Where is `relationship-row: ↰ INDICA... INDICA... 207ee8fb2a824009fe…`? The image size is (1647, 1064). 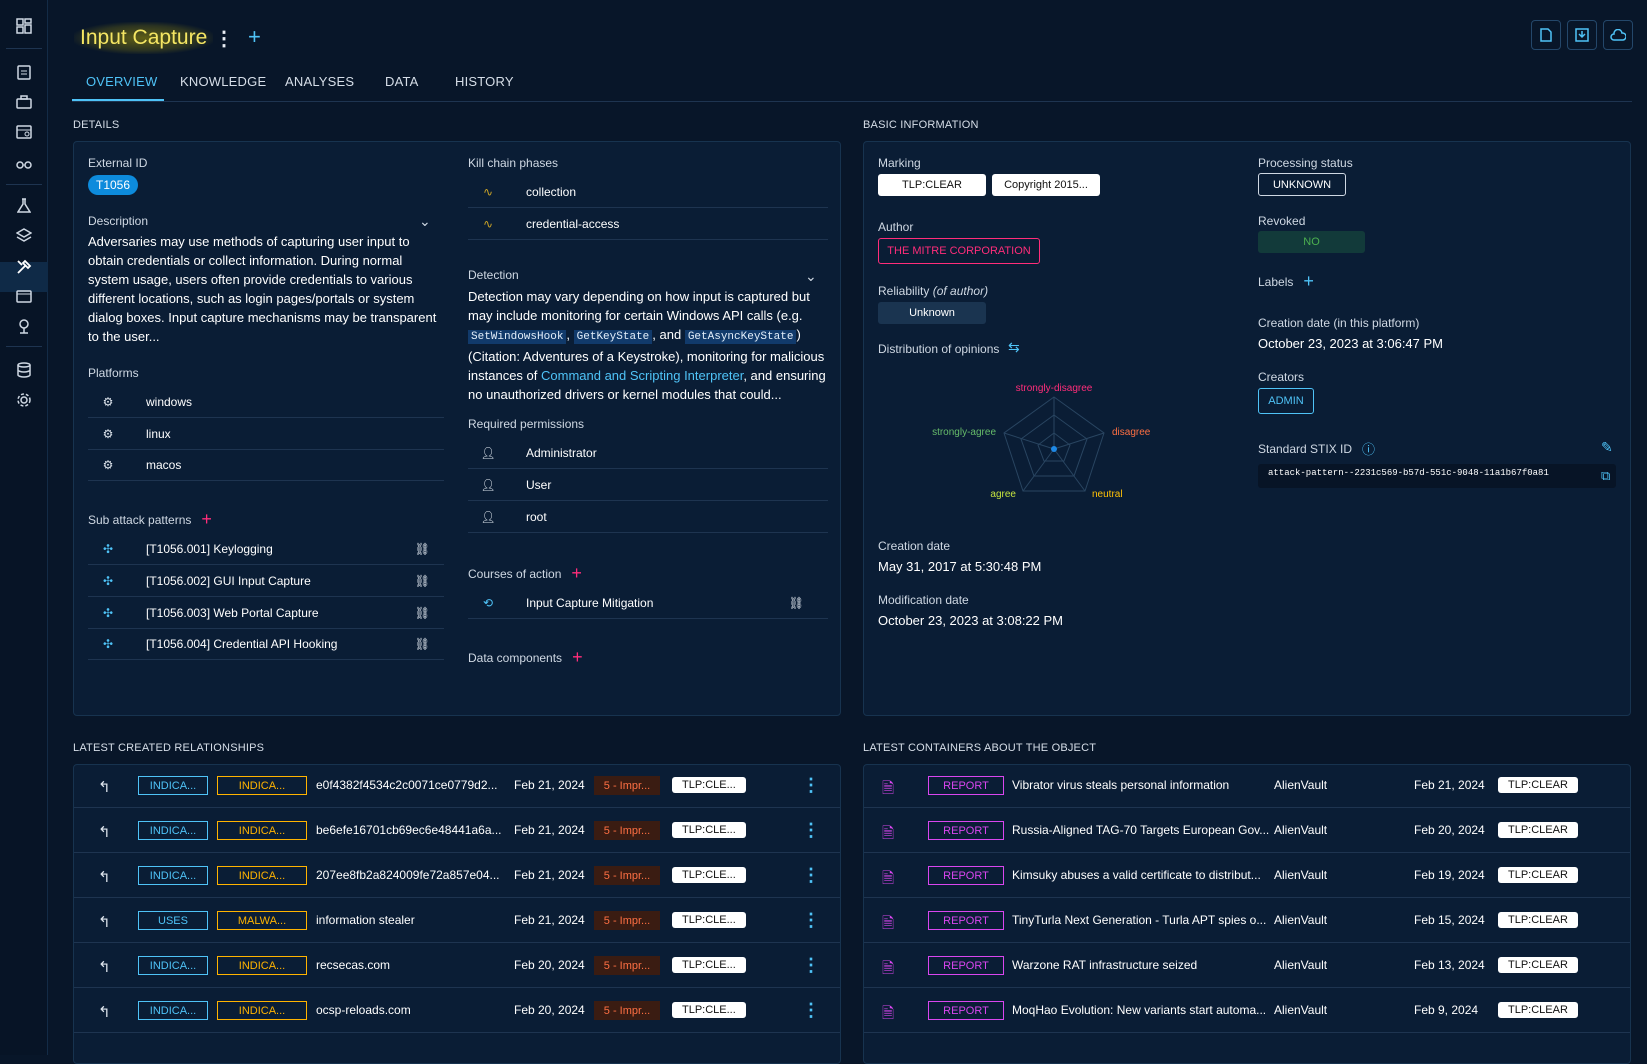
relationship-row: ↰ INDICA... INDICA... 207ee8fb2a824009fe… is located at coordinates (457, 876).